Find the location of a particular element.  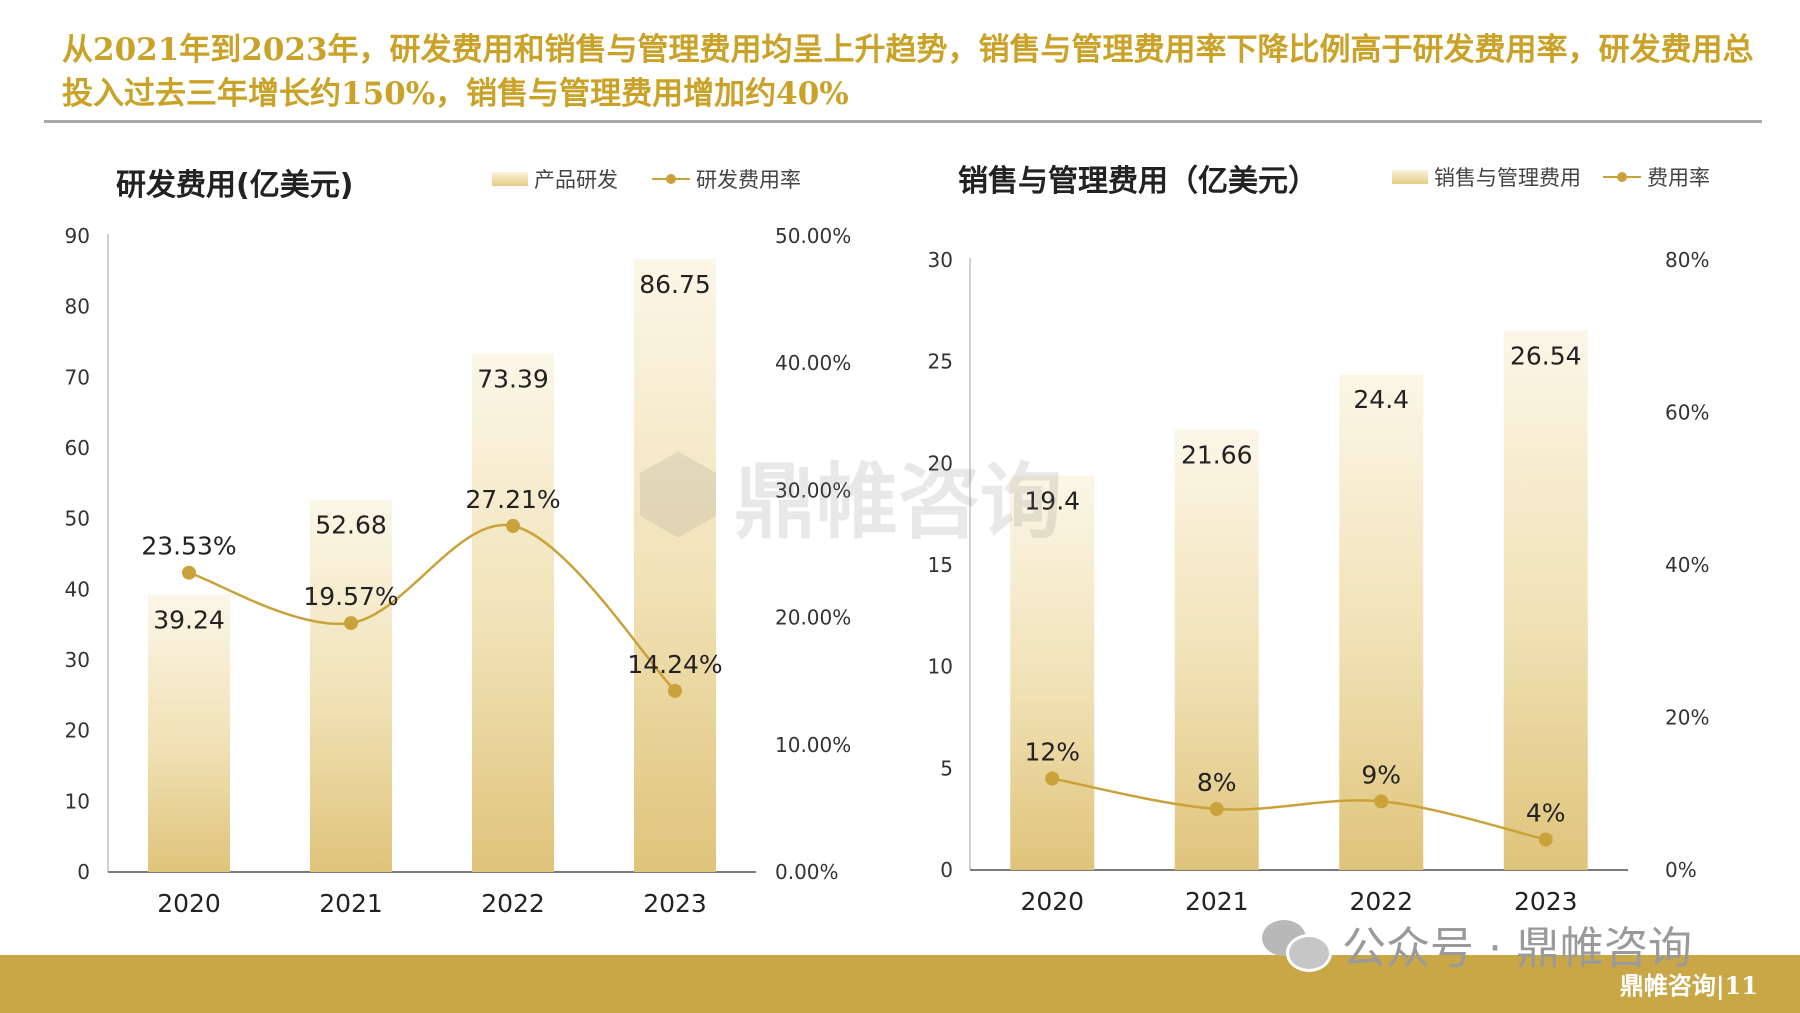

y-tick-label: 40 is located at coordinates (77, 589).